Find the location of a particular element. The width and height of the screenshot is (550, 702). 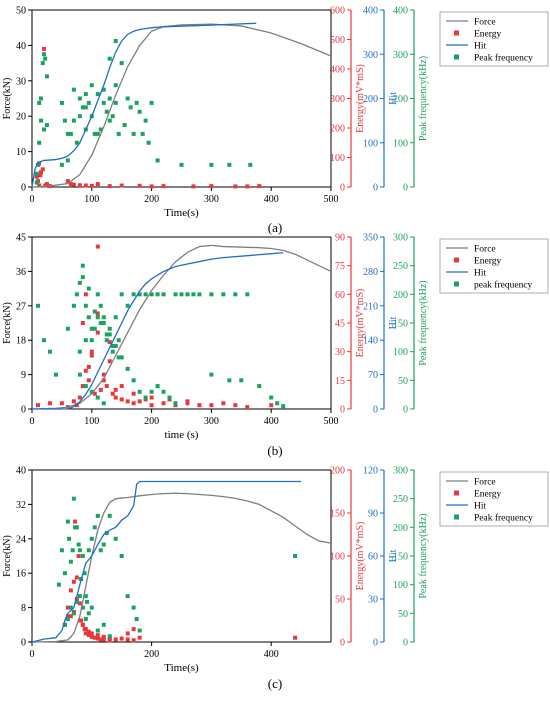

energy-tick-label: 75 is located at coordinates (340, 266).